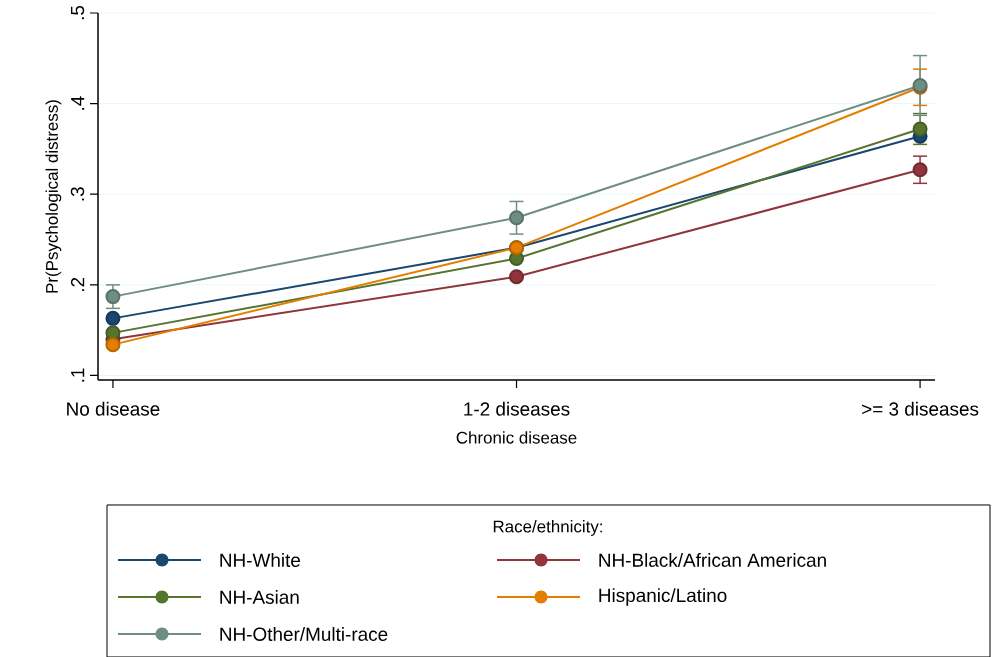  What do you see at coordinates (547, 528) in the screenshot?
I see `legend-title: Race/ethnicity:` at bounding box center [547, 528].